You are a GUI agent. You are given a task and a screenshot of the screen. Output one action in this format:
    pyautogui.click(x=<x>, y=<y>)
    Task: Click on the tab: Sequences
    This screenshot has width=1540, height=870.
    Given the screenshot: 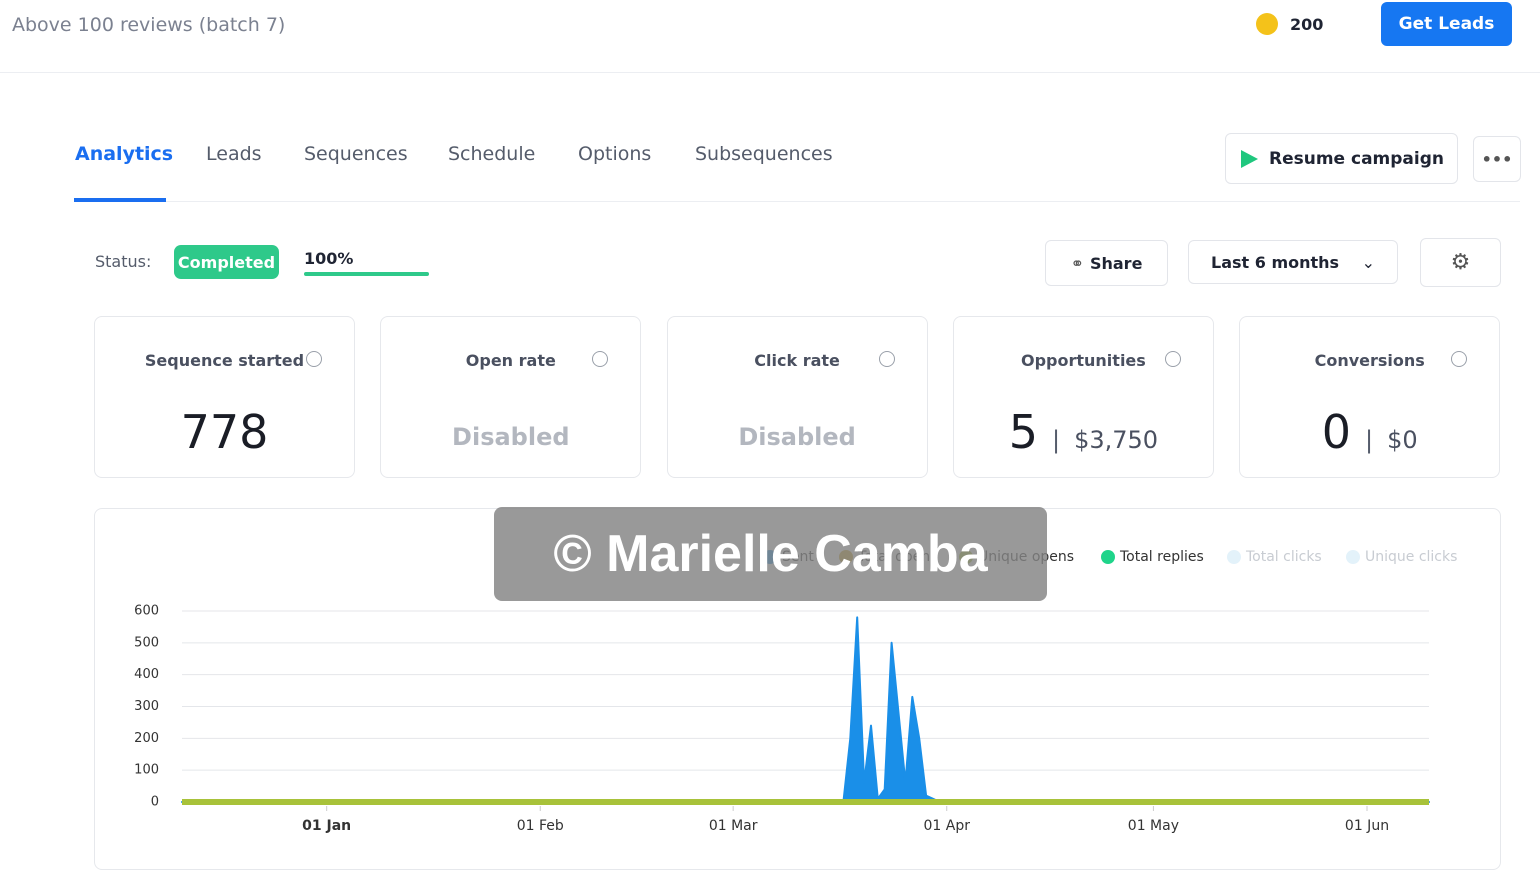 What is the action you would take?
    pyautogui.click(x=356, y=154)
    